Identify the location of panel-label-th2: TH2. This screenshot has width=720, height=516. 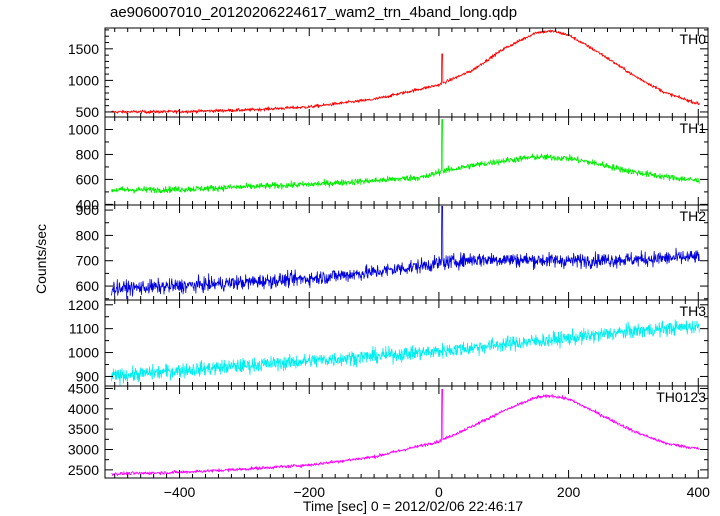
(693, 216).